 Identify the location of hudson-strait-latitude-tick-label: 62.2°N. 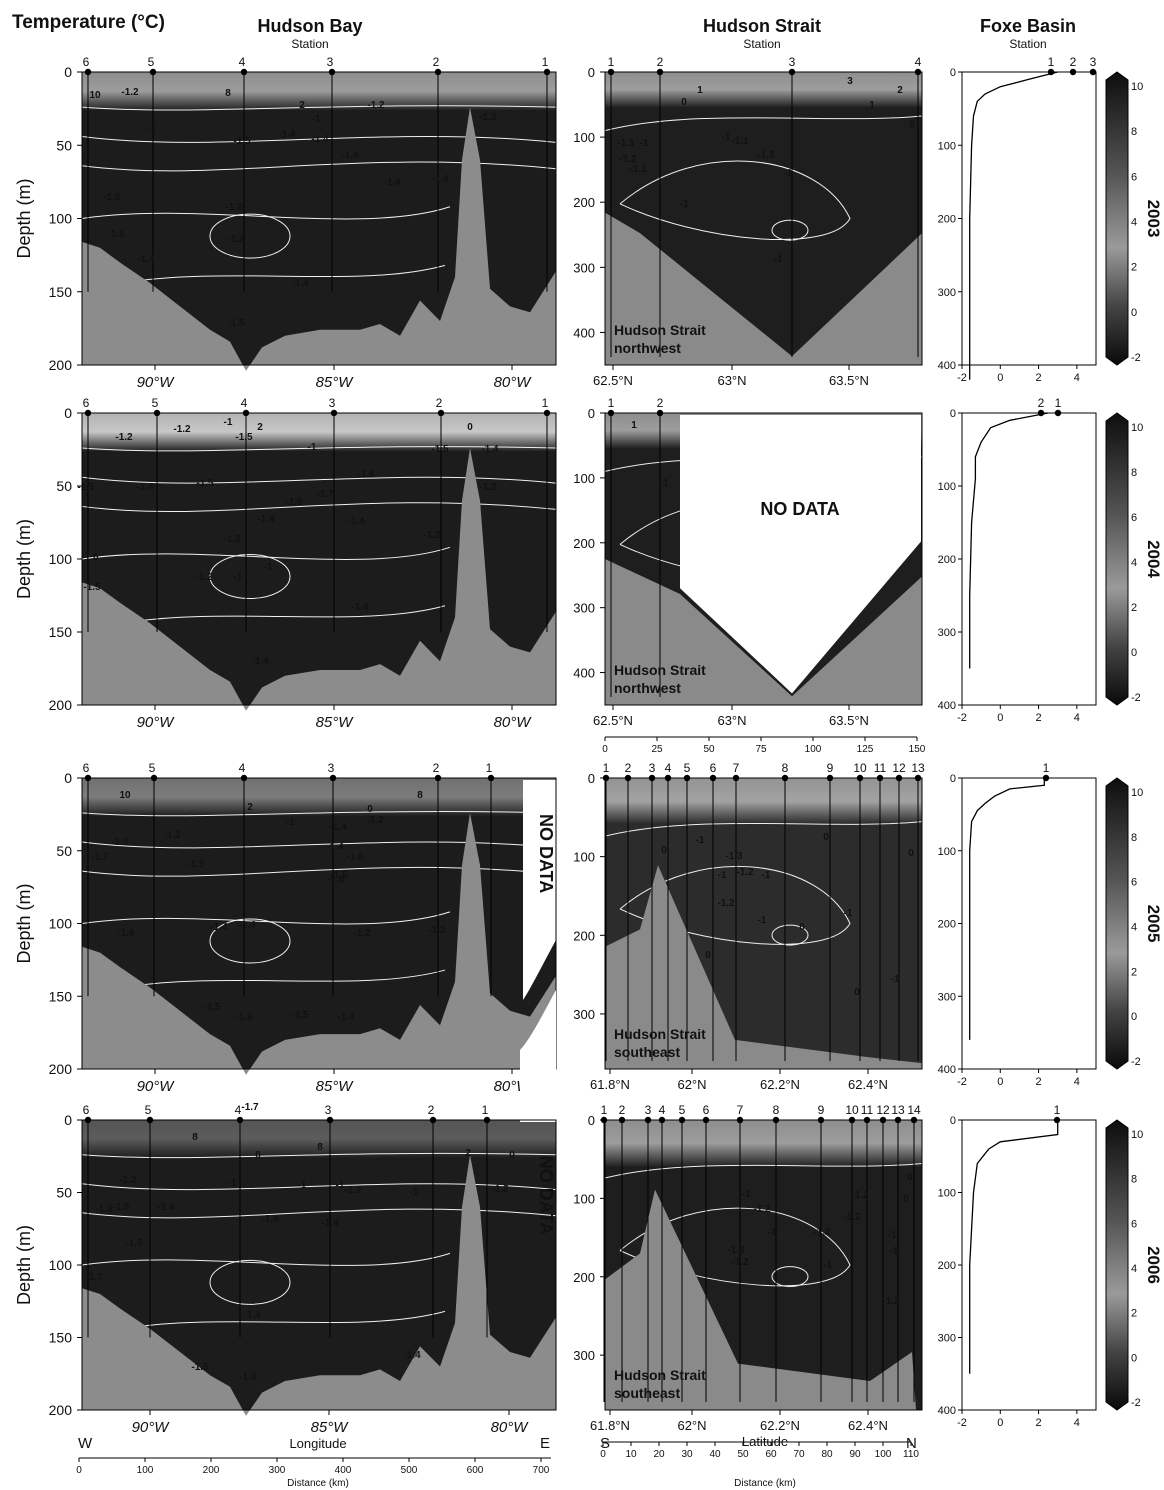
(780, 1425).